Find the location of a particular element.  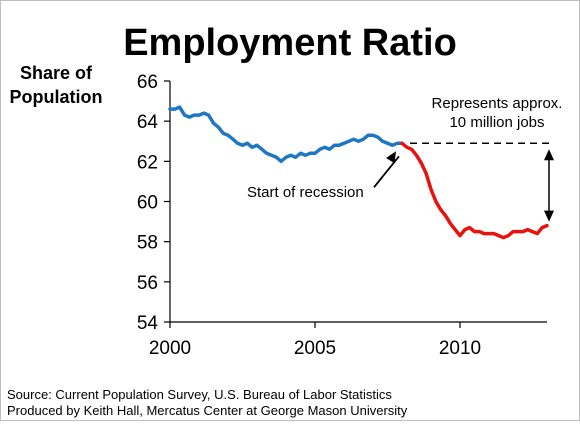

y-ticks: 54 56 58 60 62 64 66 is located at coordinates (153, 203).